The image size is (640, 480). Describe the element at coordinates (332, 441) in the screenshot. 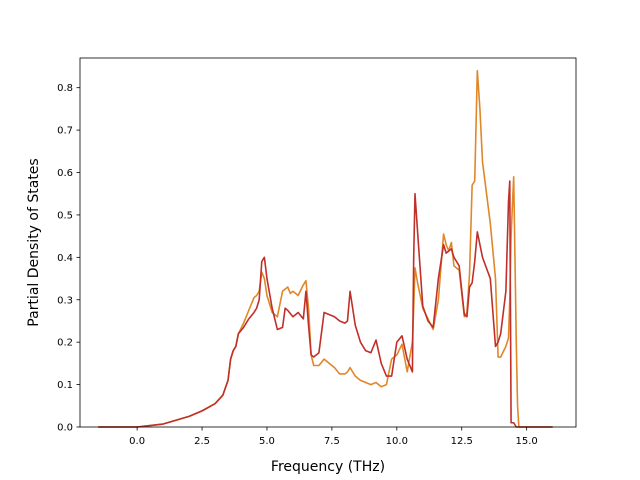

I see `x-tick-label: 7.5` at that location.